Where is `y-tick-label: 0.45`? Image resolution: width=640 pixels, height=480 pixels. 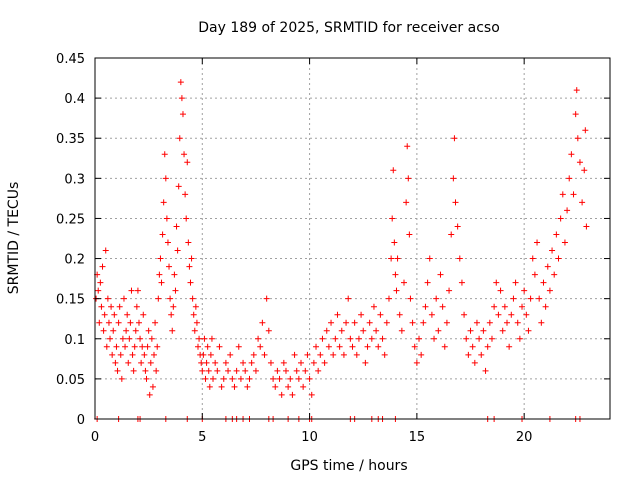
y-tick-label: 0.45 is located at coordinates (70, 59).